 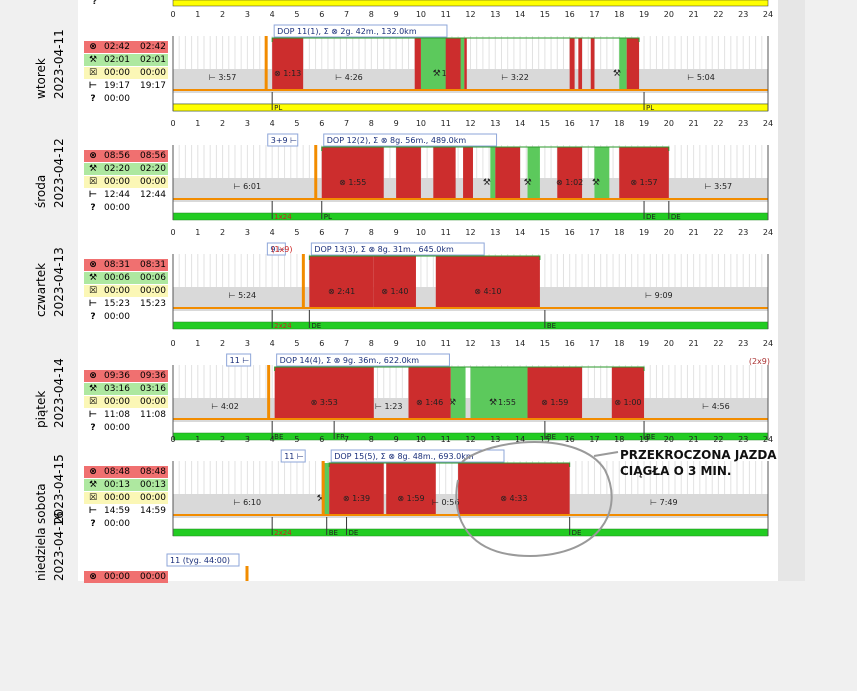 I want to click on work-label: 1:55, so click(x=507, y=402).